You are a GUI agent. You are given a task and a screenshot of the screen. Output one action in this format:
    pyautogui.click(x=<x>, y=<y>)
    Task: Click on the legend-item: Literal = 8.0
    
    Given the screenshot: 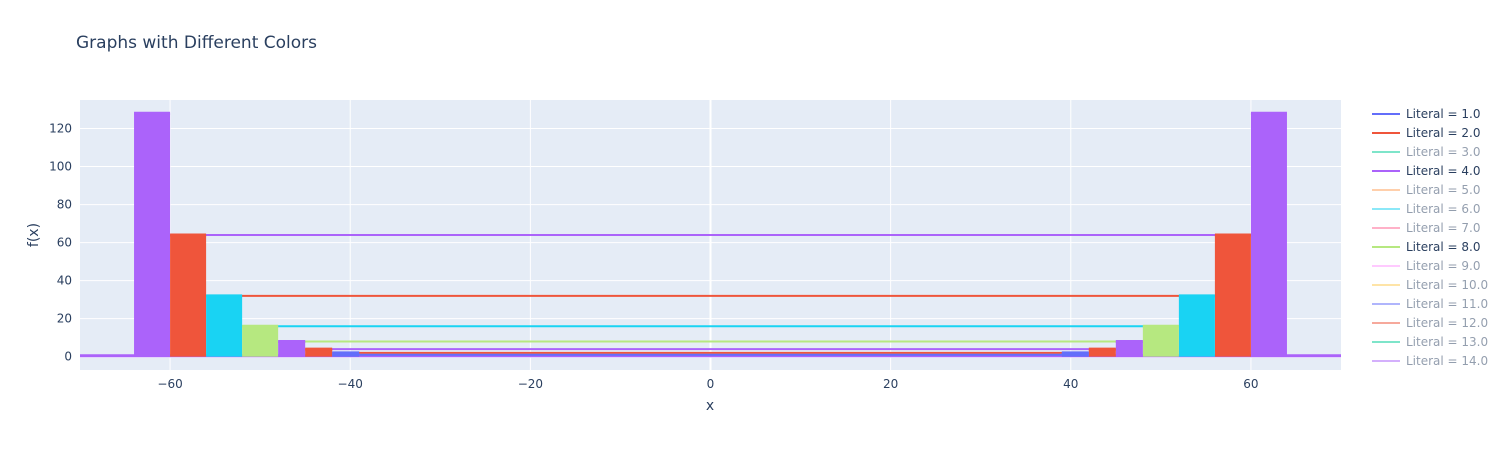 What is the action you would take?
    pyautogui.click(x=1426, y=247)
    